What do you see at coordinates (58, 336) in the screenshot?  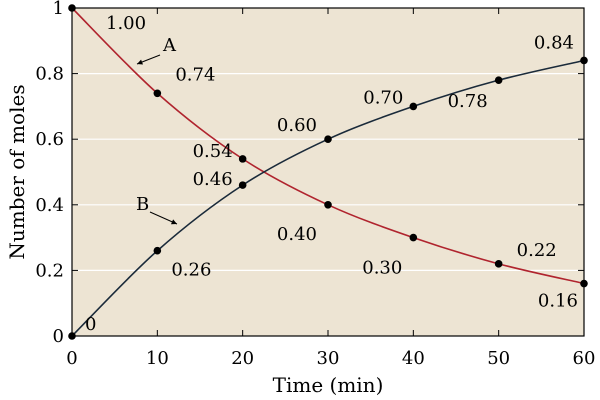 I see `y-tick-label: 0` at bounding box center [58, 336].